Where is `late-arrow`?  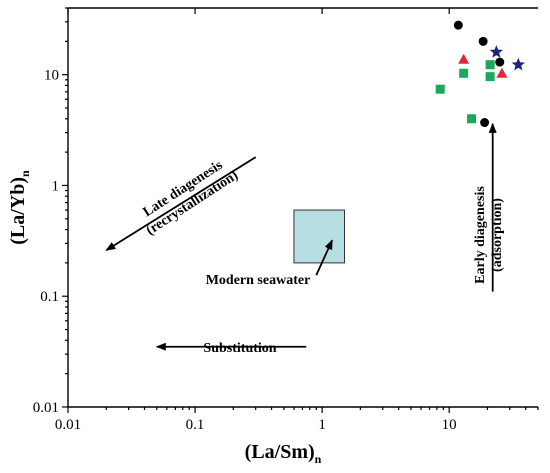 late-arrow is located at coordinates (181, 204).